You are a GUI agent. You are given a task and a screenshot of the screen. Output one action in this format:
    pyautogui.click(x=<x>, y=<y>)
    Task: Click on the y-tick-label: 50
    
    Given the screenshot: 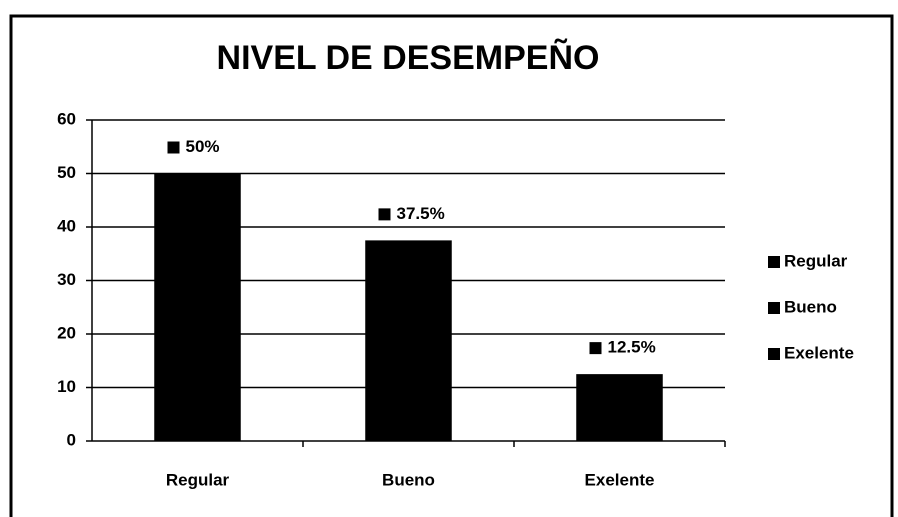 What is the action you would take?
    pyautogui.click(x=66, y=172)
    